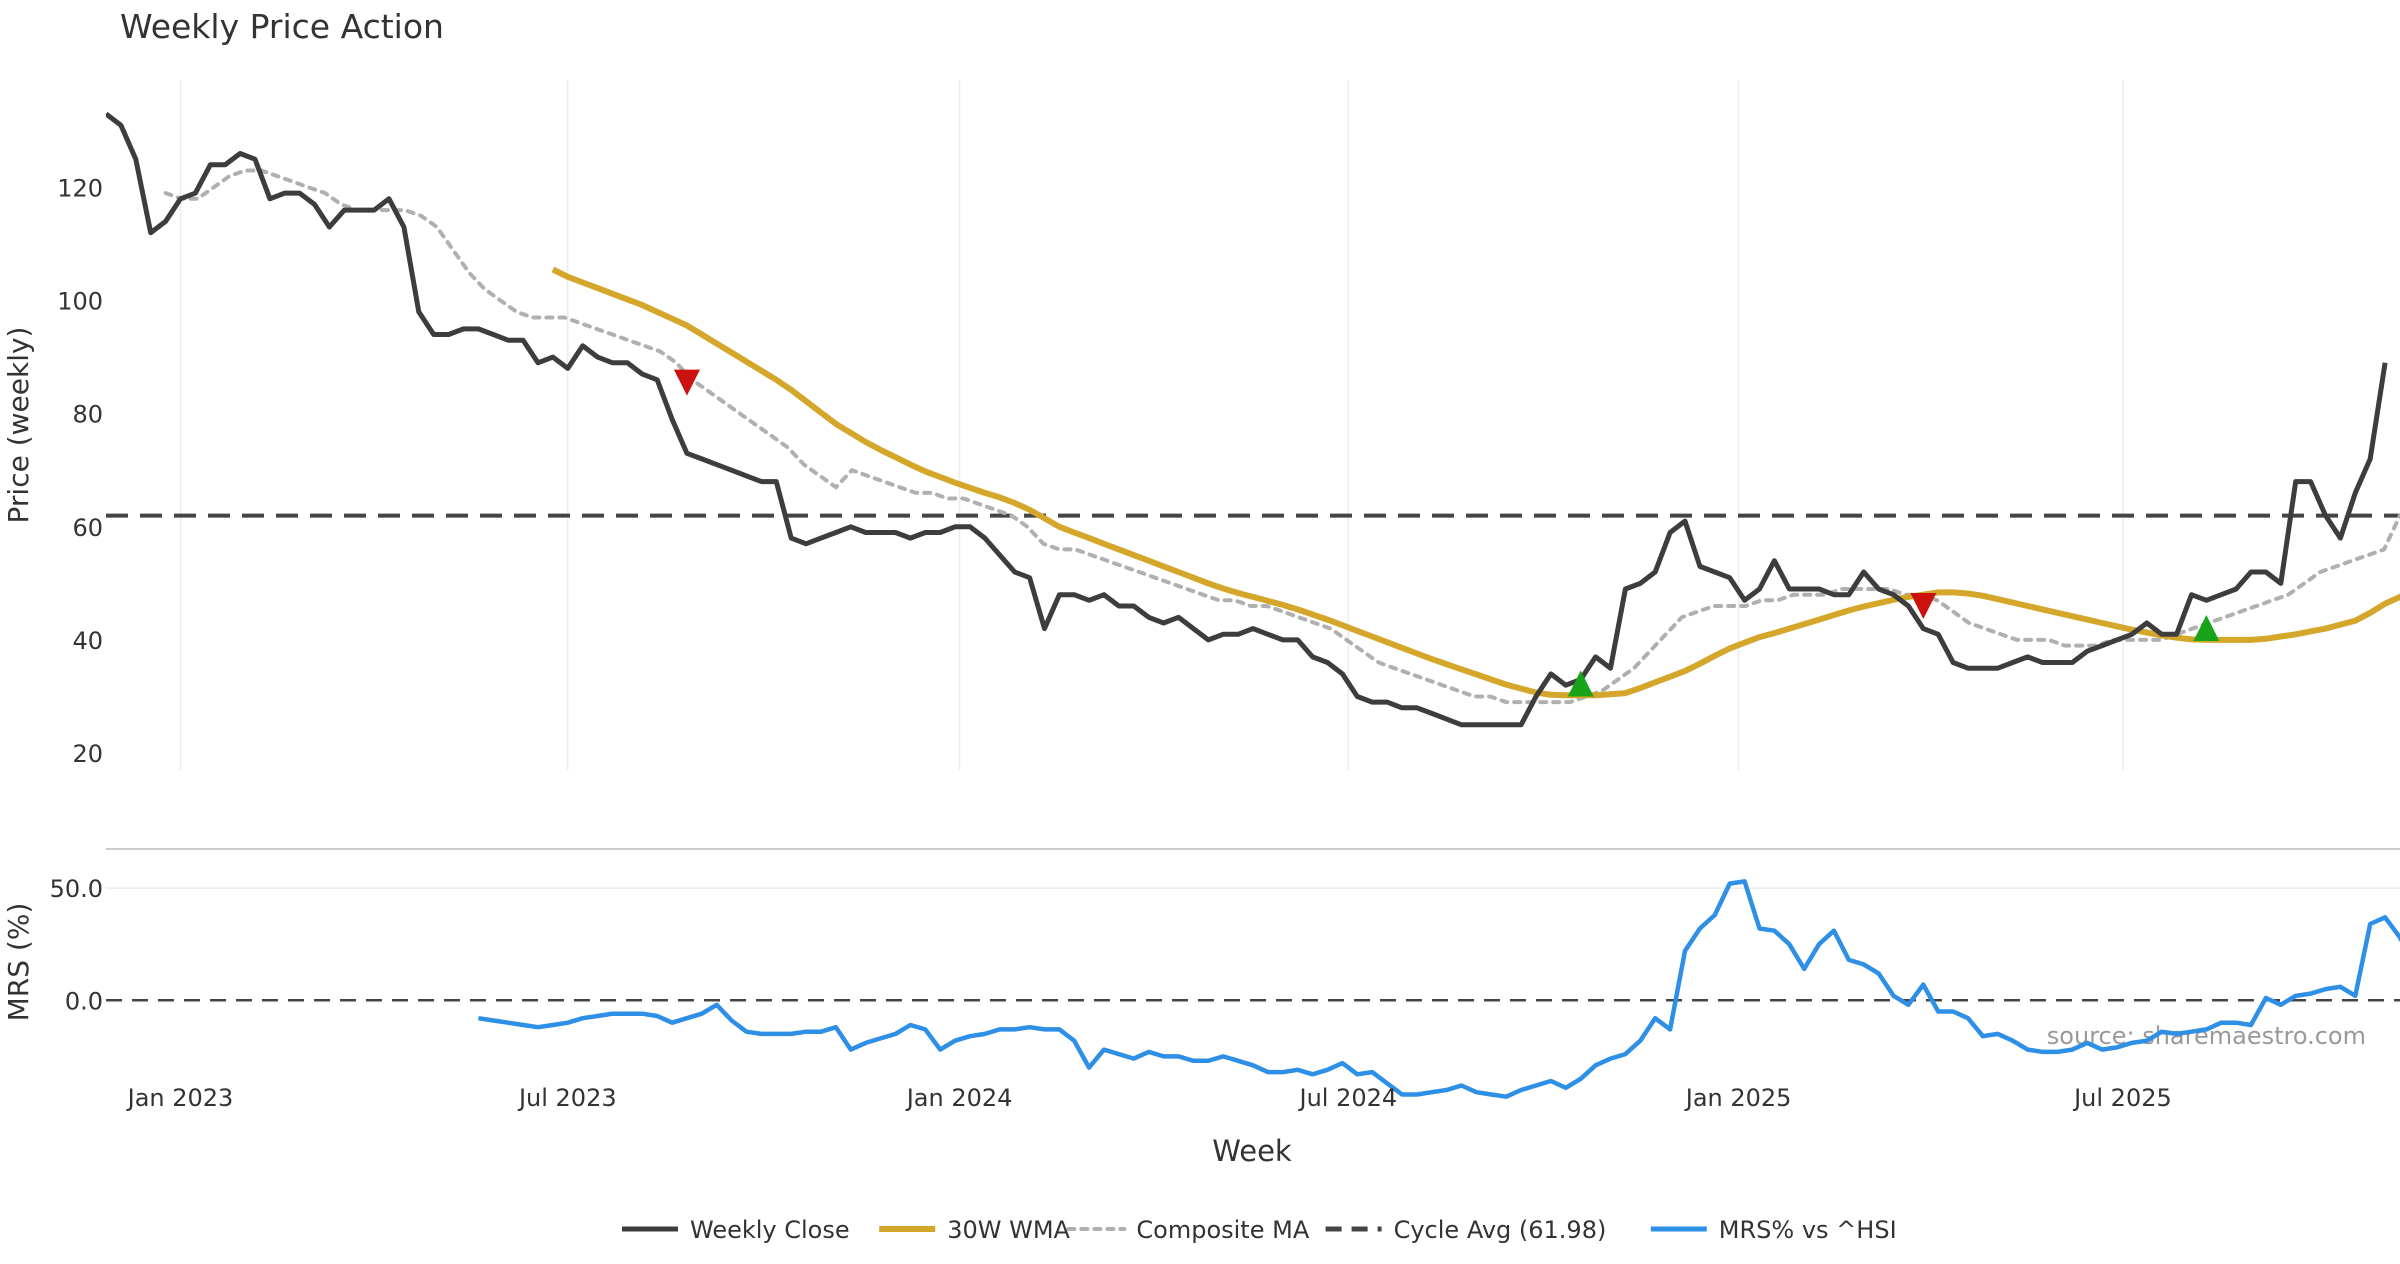 This screenshot has width=2400, height=1264. Describe the element at coordinates (76, 889) in the screenshot. I see `mrs-y-tick-label: 50.0` at that location.